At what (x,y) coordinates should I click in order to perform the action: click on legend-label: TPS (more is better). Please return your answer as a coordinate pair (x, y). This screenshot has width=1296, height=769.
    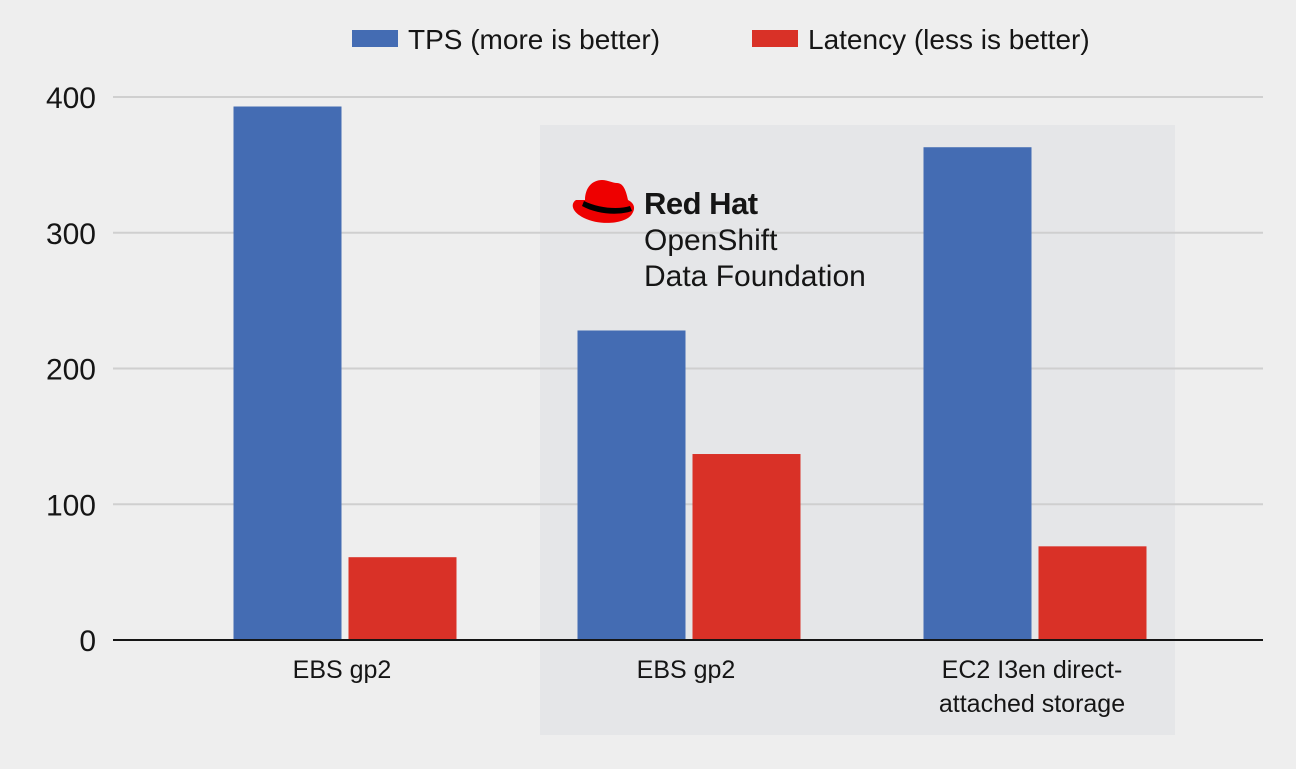
    Looking at the image, I should click on (534, 39).